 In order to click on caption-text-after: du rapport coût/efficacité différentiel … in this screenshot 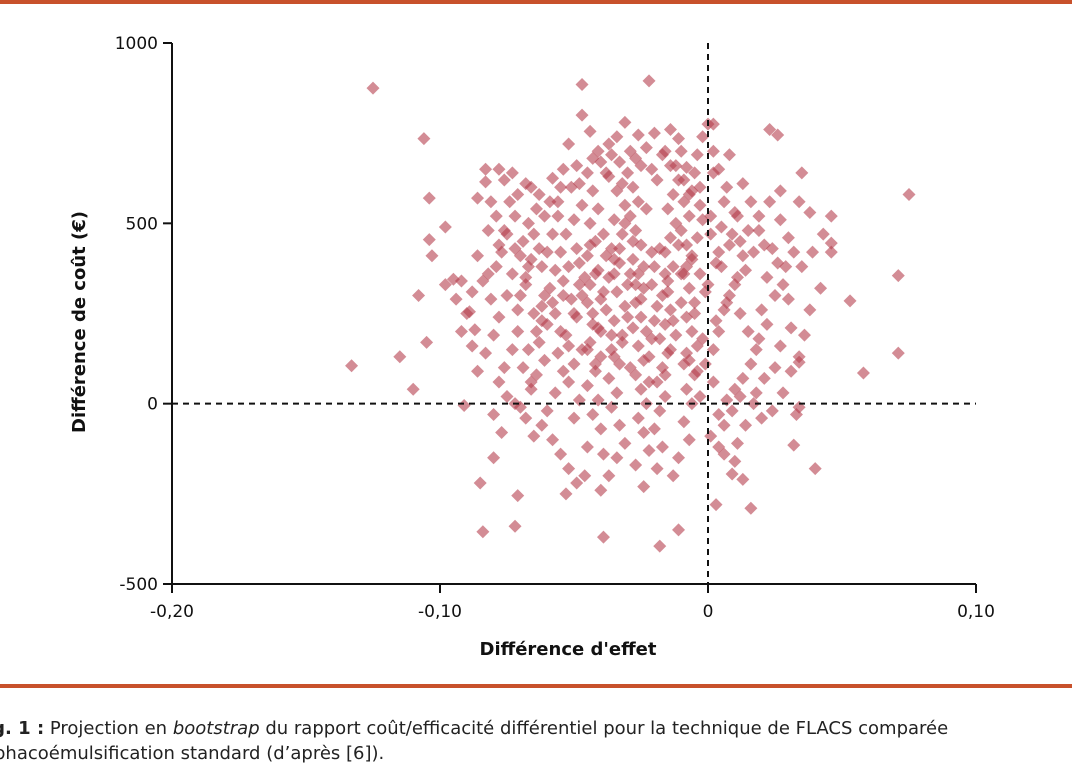, I will do `click(604, 728)`.